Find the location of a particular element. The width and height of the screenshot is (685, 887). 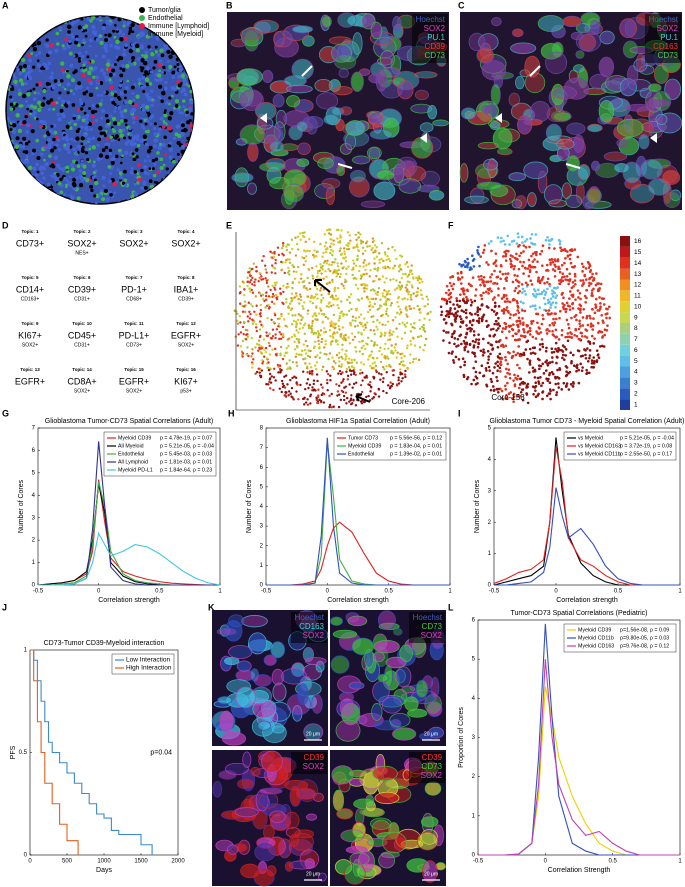

channel-label: SOX2 is located at coordinates (314, 766).